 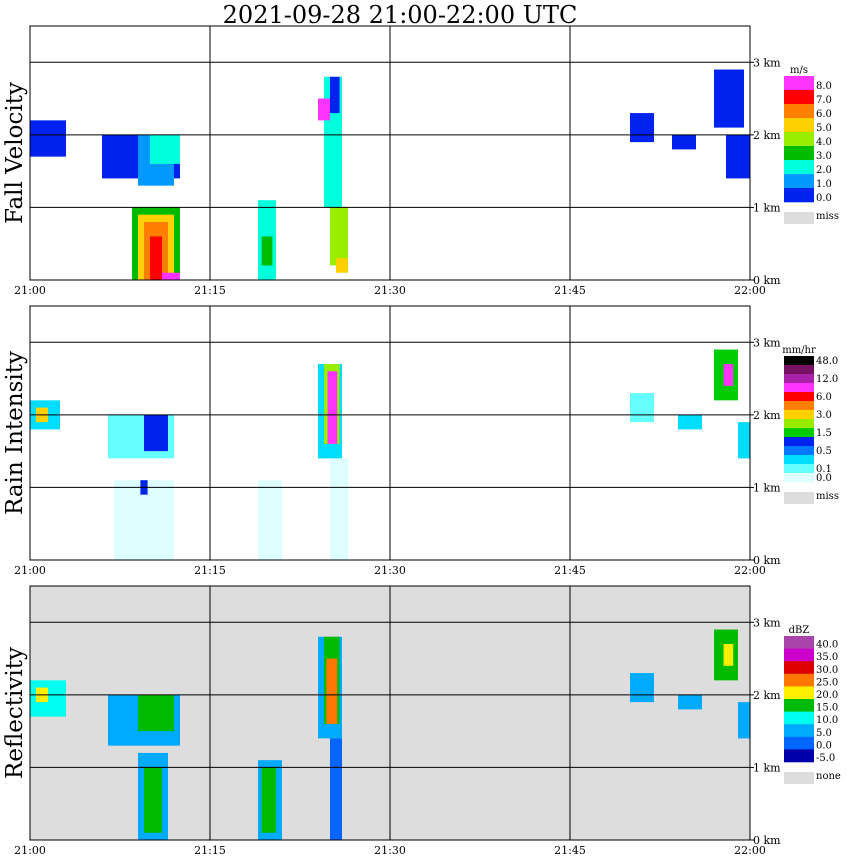 What do you see at coordinates (825, 758) in the screenshot?
I see `legend-label: -5.0` at bounding box center [825, 758].